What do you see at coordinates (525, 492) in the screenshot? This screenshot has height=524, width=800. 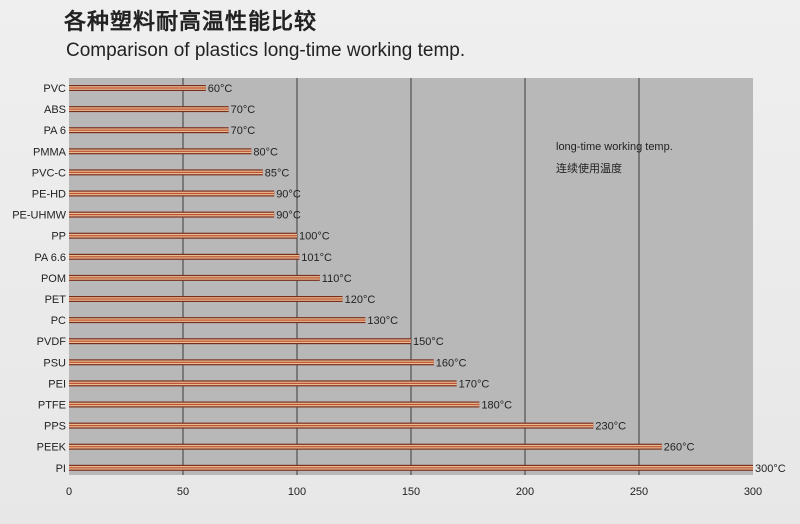 I see `x-tick-label: 200` at bounding box center [525, 492].